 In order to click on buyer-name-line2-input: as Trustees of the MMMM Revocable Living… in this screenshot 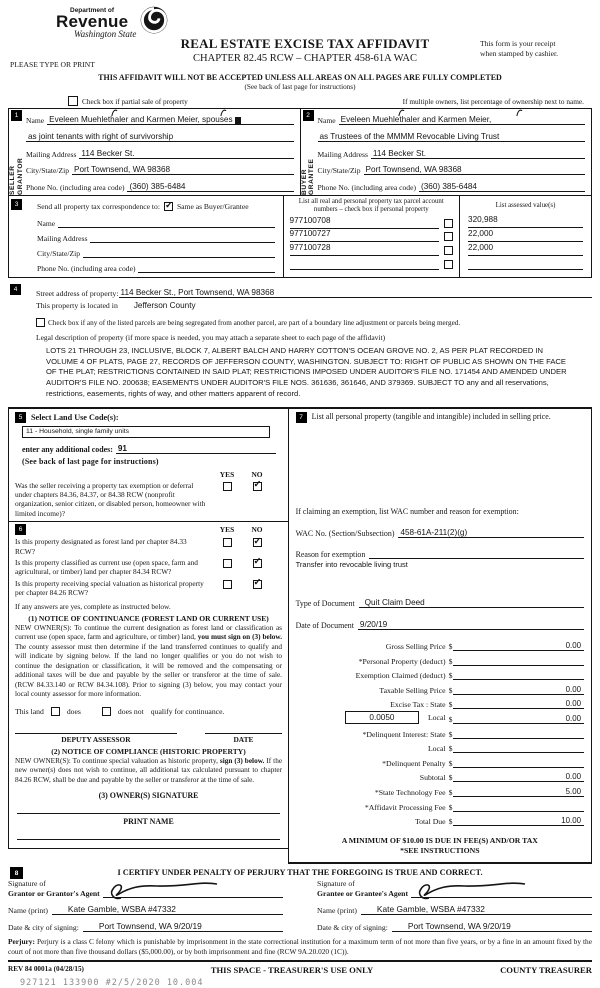, I will do `click(451, 137)`.